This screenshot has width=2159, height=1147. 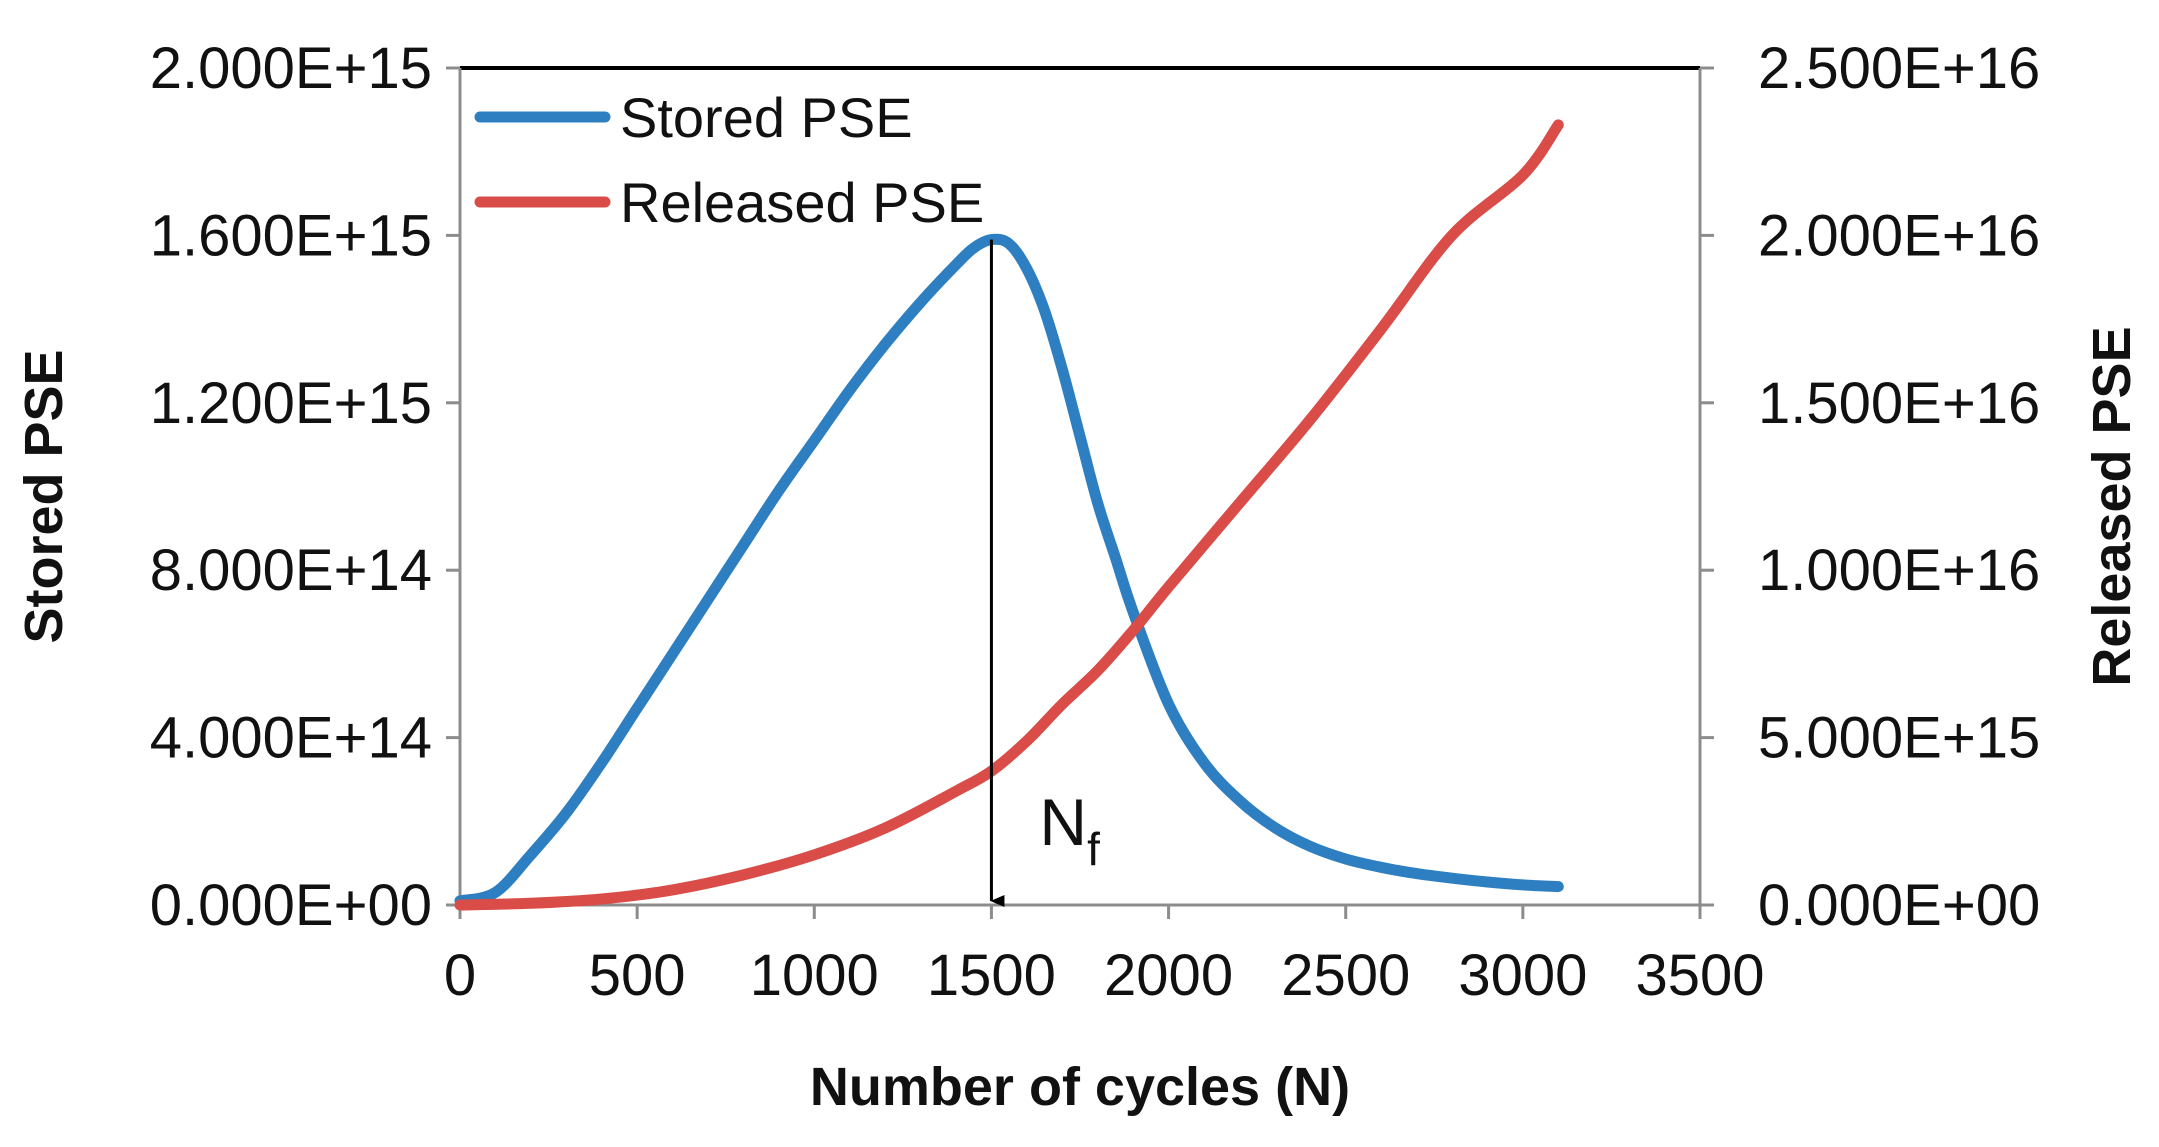 What do you see at coordinates (1699, 975) in the screenshot?
I see `x-tick-label: 3500` at bounding box center [1699, 975].